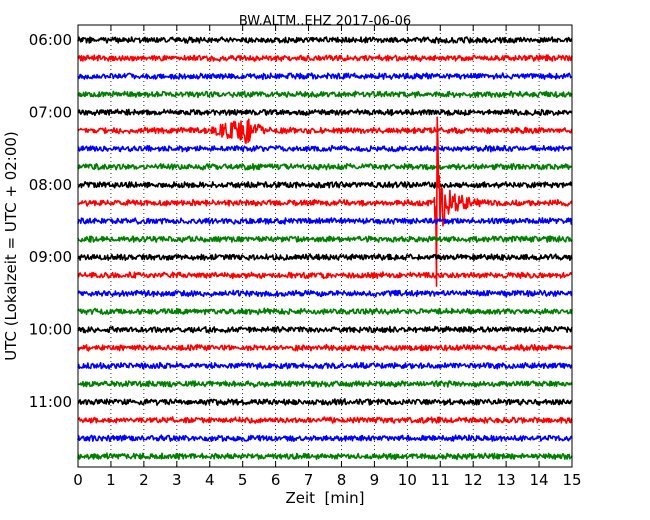 The image size is (650, 520). Describe the element at coordinates (50, 112) in the screenshot. I see `y-tick-label: 07:00` at that location.